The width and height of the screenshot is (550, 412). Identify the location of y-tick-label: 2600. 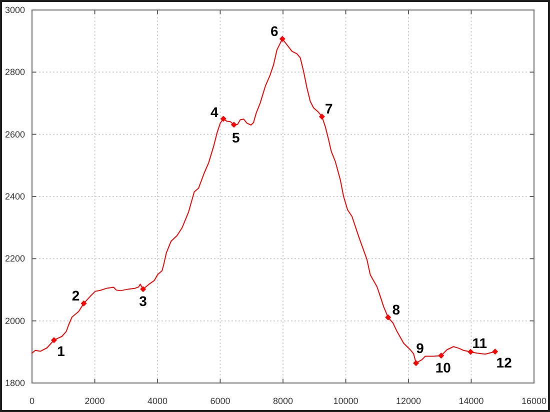
(14, 134).